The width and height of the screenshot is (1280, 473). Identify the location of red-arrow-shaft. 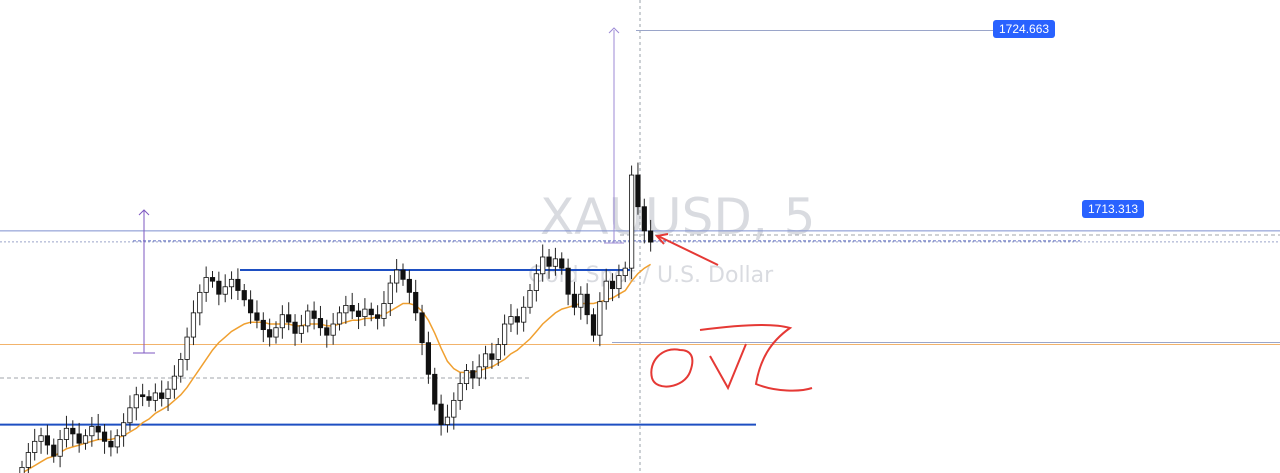
(688, 250).